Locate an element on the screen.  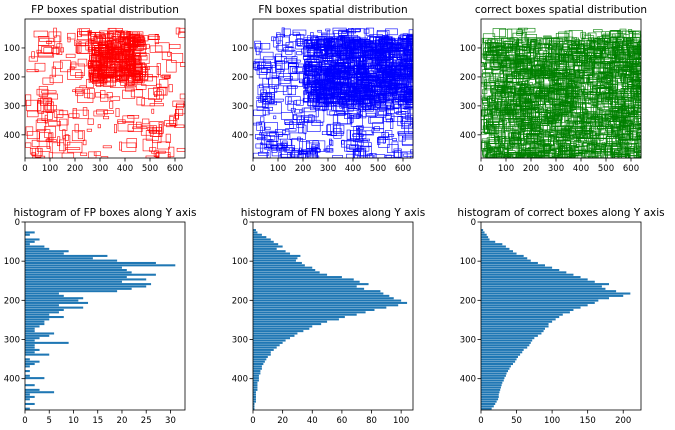
y-tick-label: 0 is located at coordinates (17, 223).